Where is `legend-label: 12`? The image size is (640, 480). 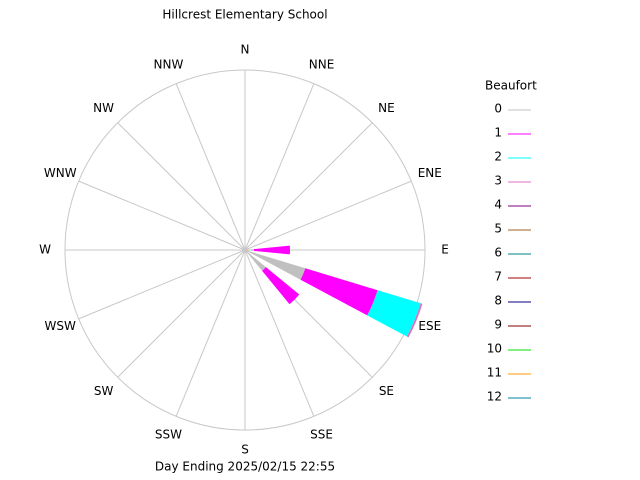
legend-label: 12 is located at coordinates (494, 397).